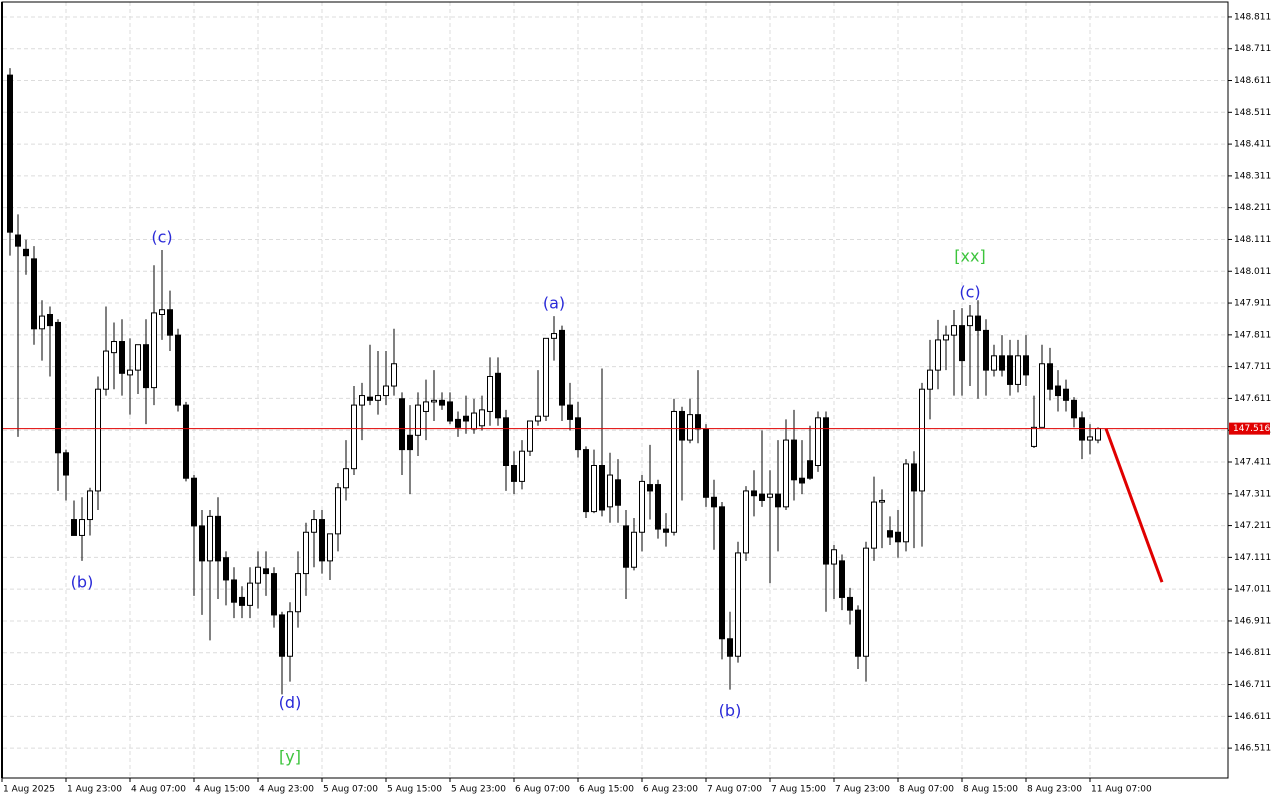  I want to click on y-tick-label: 147.611, so click(1252, 399).